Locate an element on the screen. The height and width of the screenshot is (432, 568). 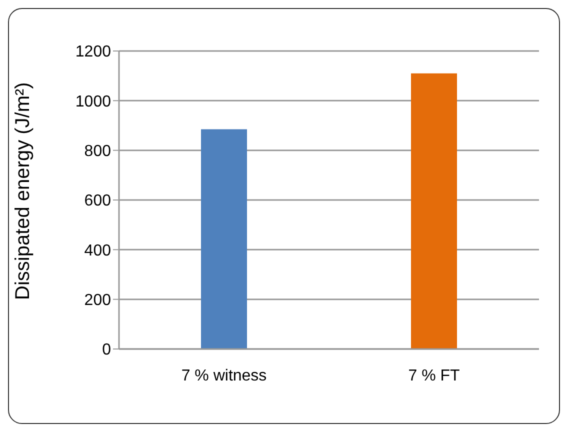
y-axis-title: Dissipated energy (J/m²) is located at coordinates (23, 191).